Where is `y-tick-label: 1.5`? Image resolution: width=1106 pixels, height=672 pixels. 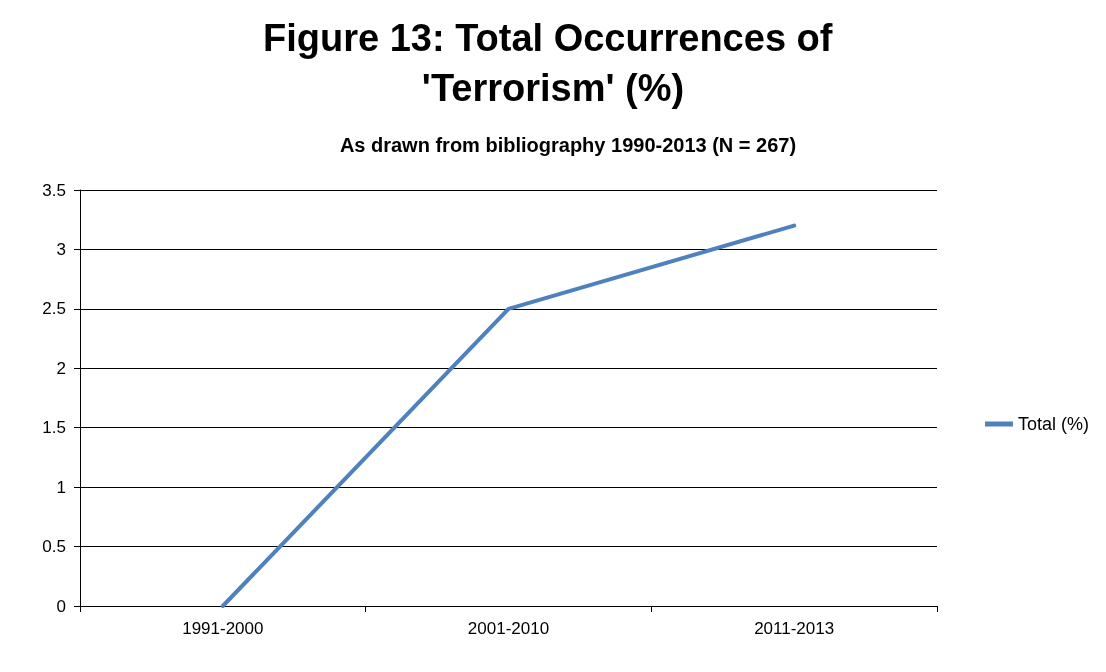 y-tick-label: 1.5 is located at coordinates (54, 428).